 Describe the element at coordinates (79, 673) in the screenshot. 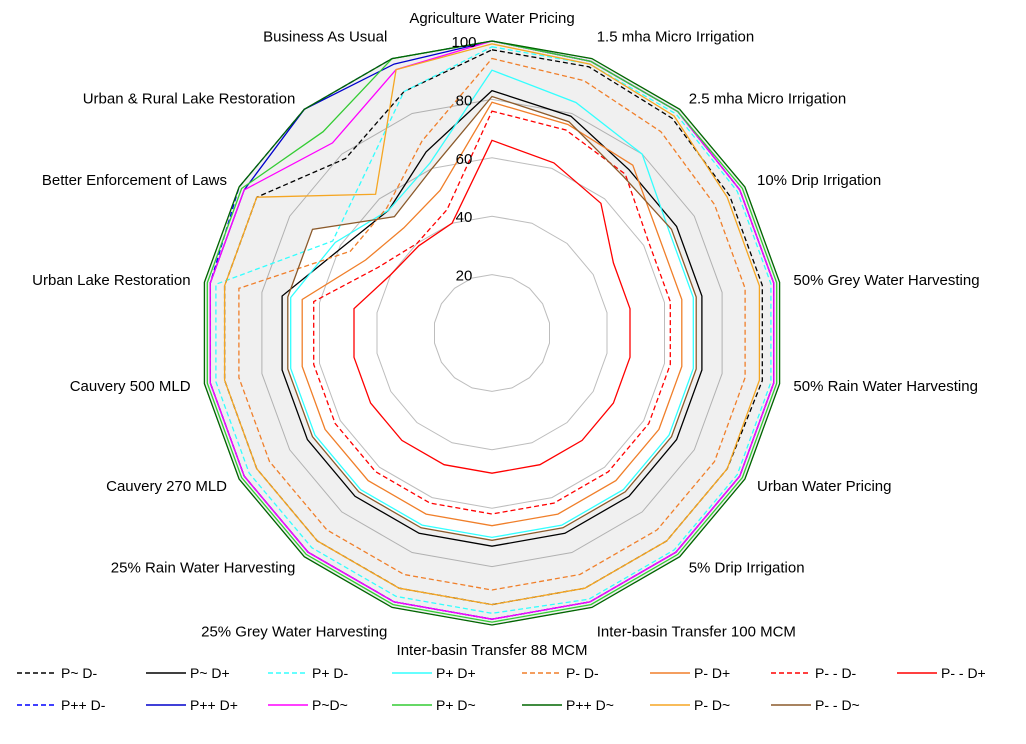

I see `legend-label: P~ D-` at that location.